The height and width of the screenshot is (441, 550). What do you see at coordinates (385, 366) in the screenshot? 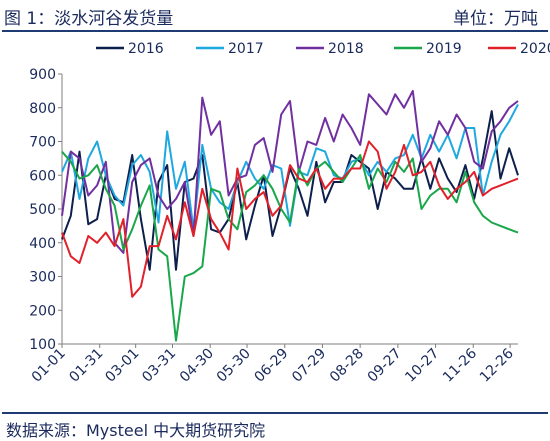
I see `x-tick-label: 09-27` at bounding box center [385, 366].